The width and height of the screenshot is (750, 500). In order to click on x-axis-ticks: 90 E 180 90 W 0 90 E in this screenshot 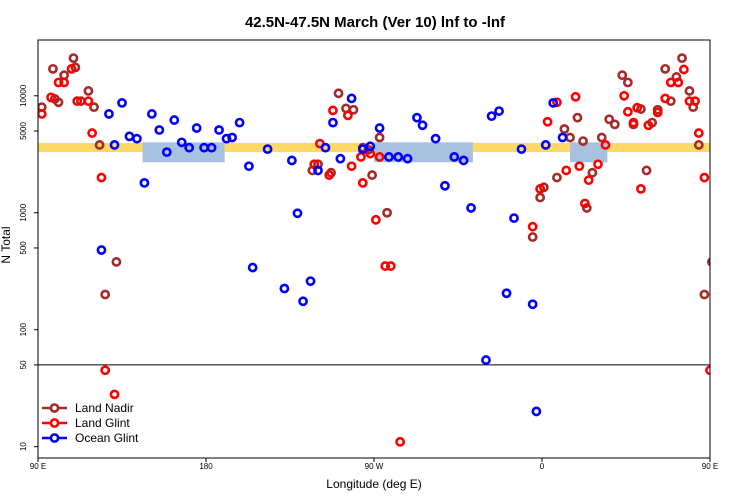, I will do `click(374, 464)`.